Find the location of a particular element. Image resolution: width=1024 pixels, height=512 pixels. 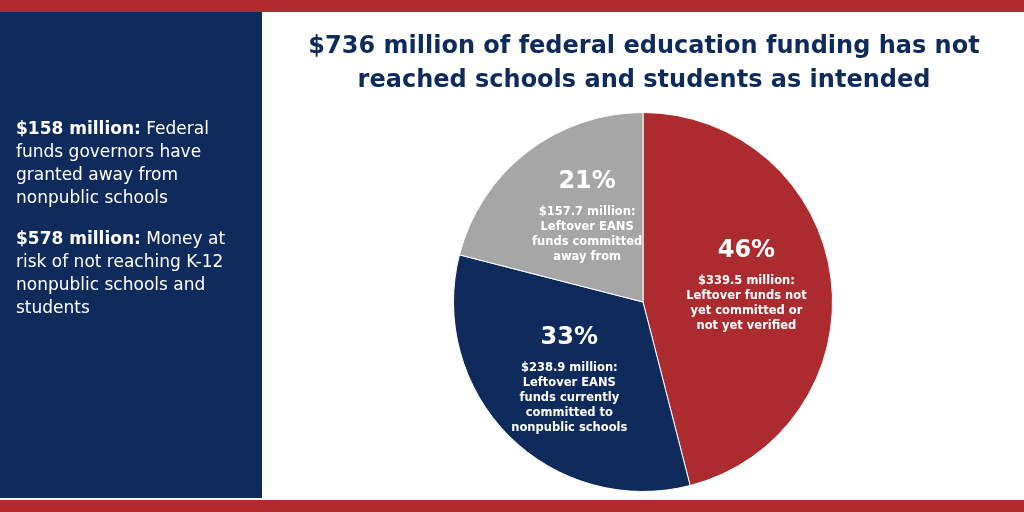

text: $578 million: Money at risk of not reaching K-12 nonpublic schools and students is located at coordinates (121, 273).